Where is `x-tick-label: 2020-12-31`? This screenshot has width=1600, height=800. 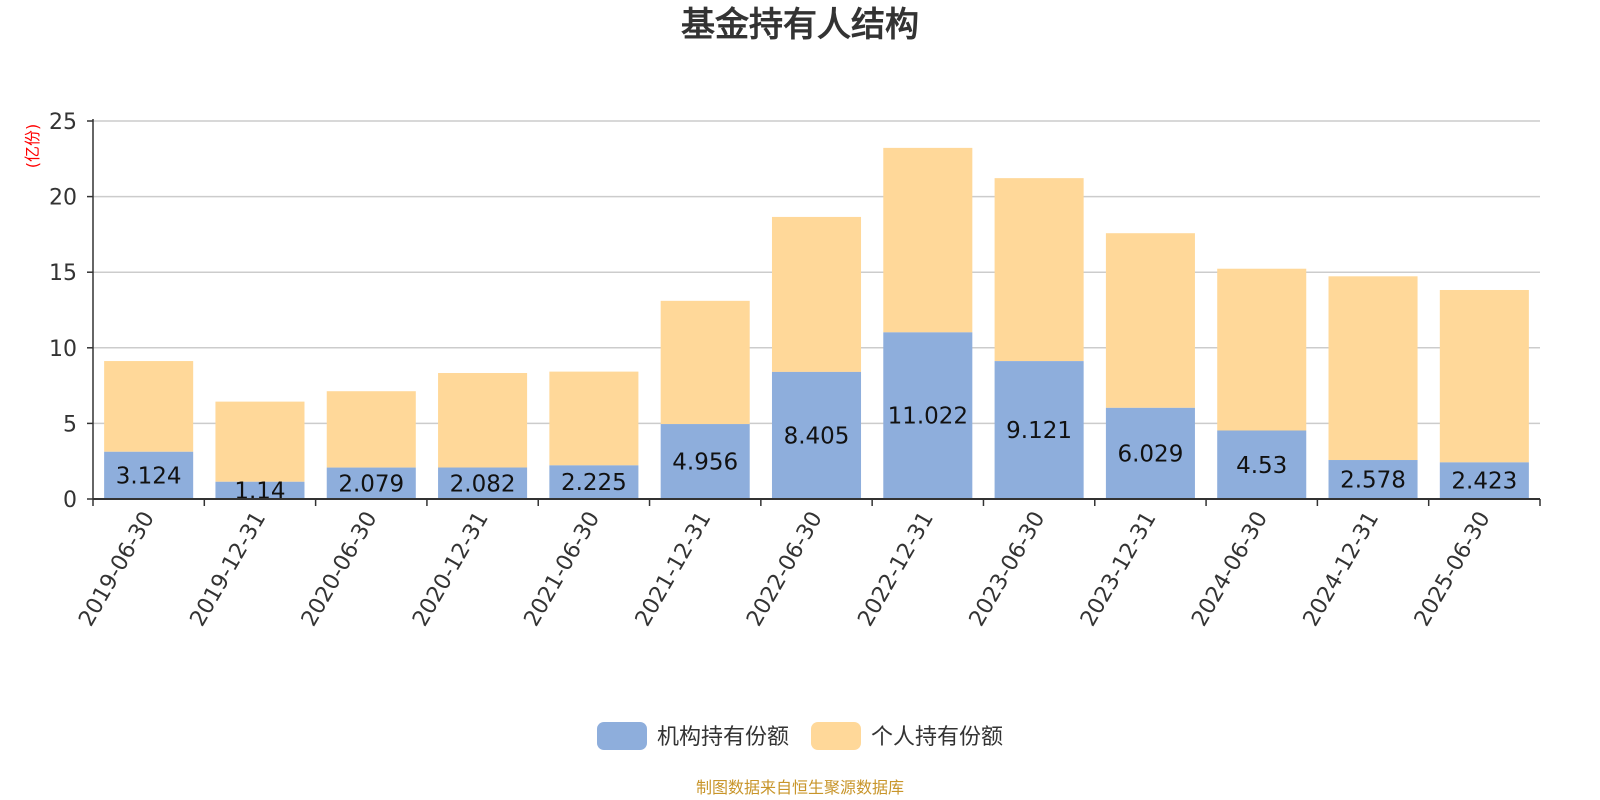 x-tick-label: 2020-12-31 is located at coordinates (451, 569).